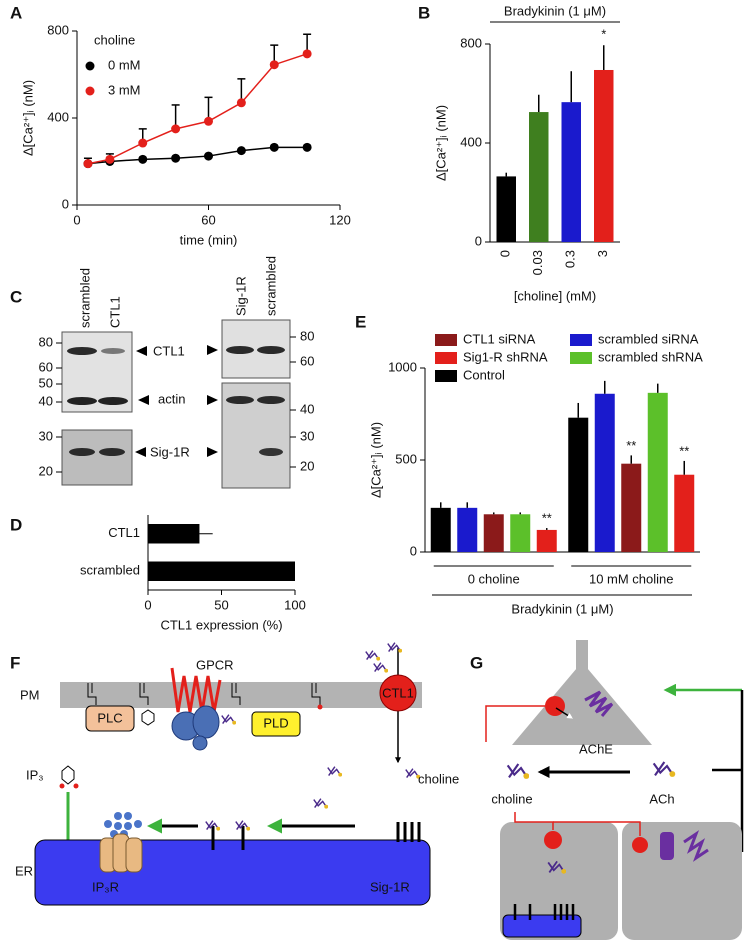 Image resolution: width=747 pixels, height=942 pixels. Describe the element at coordinates (664, 769) in the screenshot. I see `ach-molecule` at that location.